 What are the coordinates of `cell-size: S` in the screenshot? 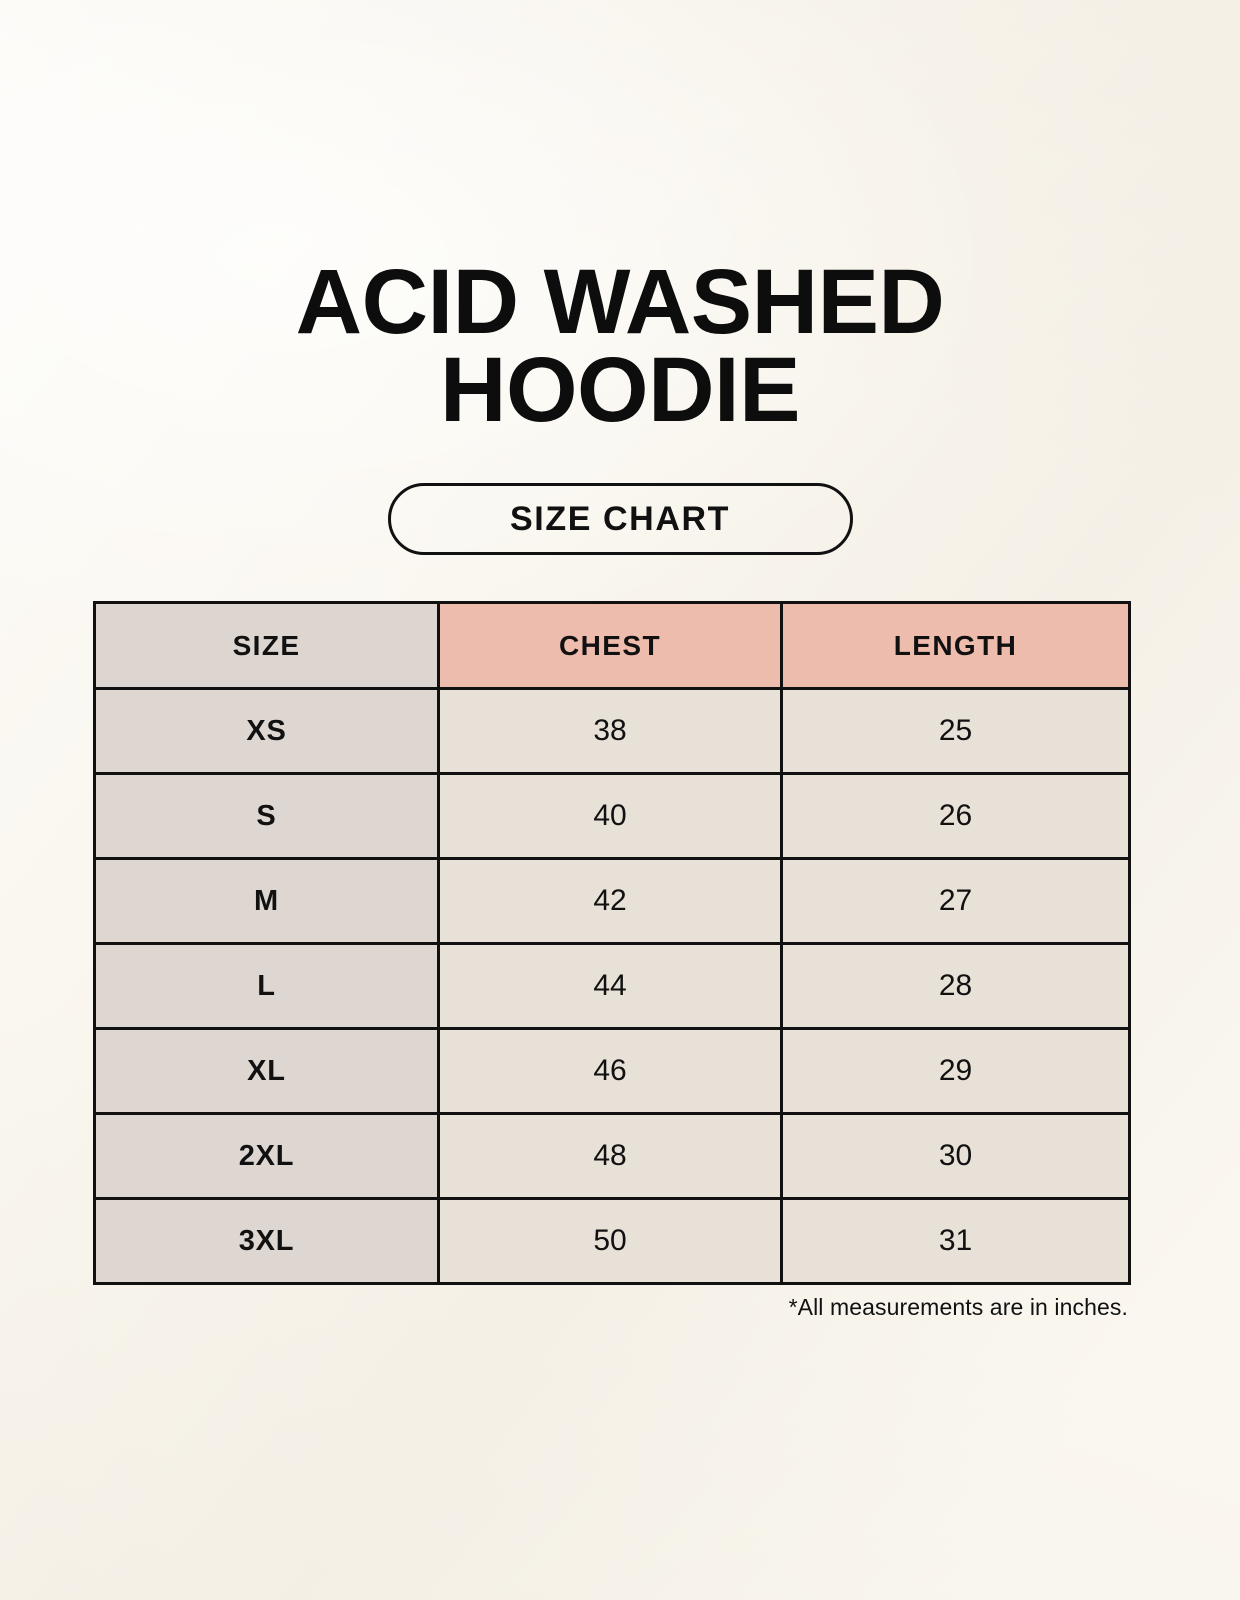 It's located at (266, 816).